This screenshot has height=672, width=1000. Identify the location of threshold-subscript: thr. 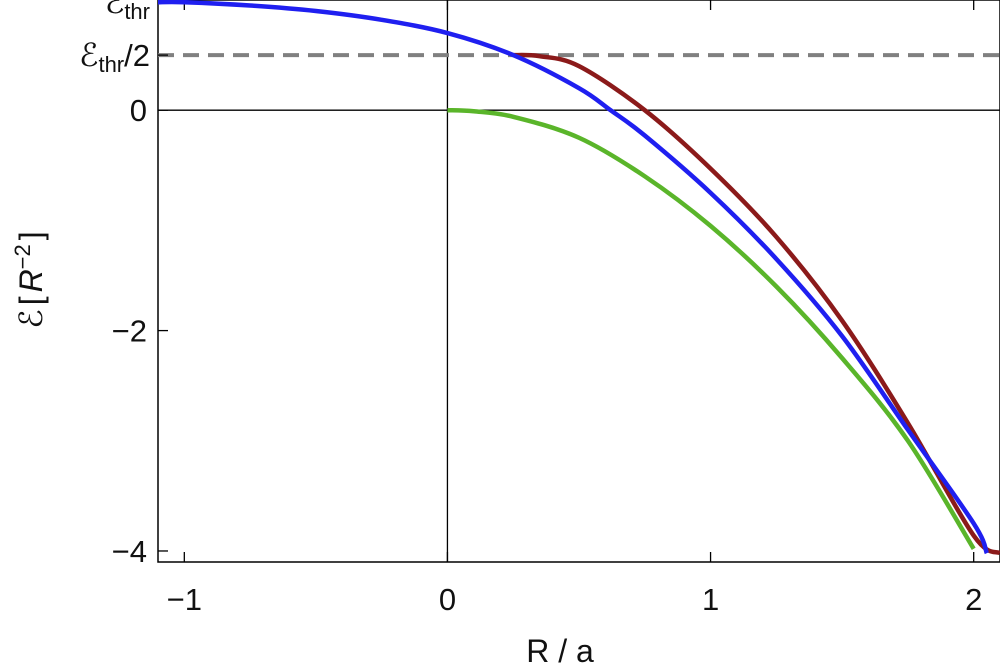
(137, 12).